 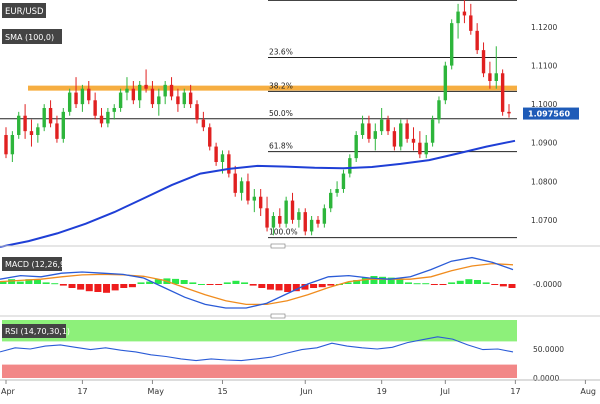 What do you see at coordinates (382, 391) in the screenshot?
I see `x-tick-label: 19` at bounding box center [382, 391].